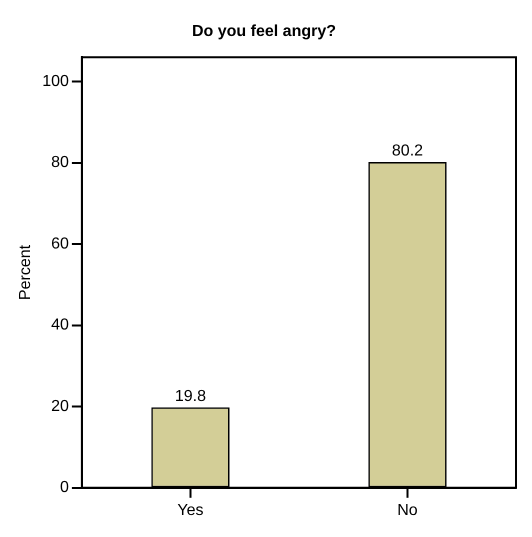 The image size is (532, 537). Describe the element at coordinates (55, 81) in the screenshot. I see `y-tick-label: 100` at that location.